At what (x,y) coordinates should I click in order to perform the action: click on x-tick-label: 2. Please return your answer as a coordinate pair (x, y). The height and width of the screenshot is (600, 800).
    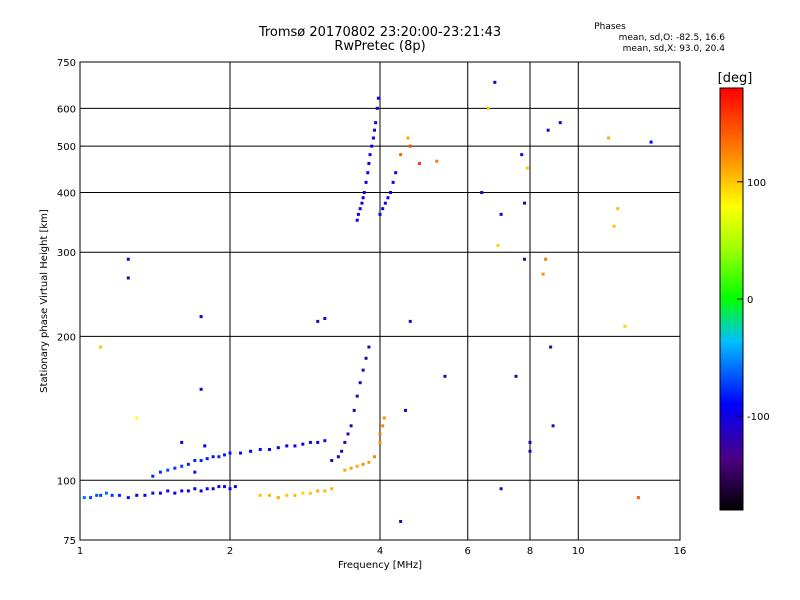
    Looking at the image, I should click on (230, 551).